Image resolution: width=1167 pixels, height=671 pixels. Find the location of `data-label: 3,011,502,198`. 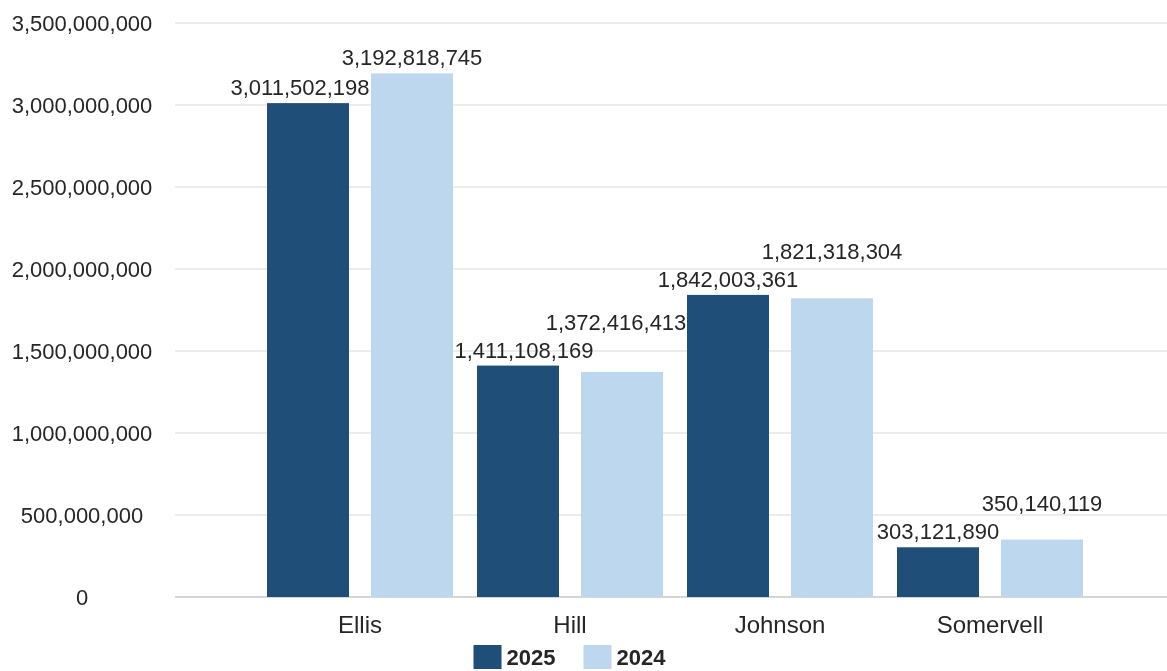

data-label: 3,011,502,198 is located at coordinates (300, 88).